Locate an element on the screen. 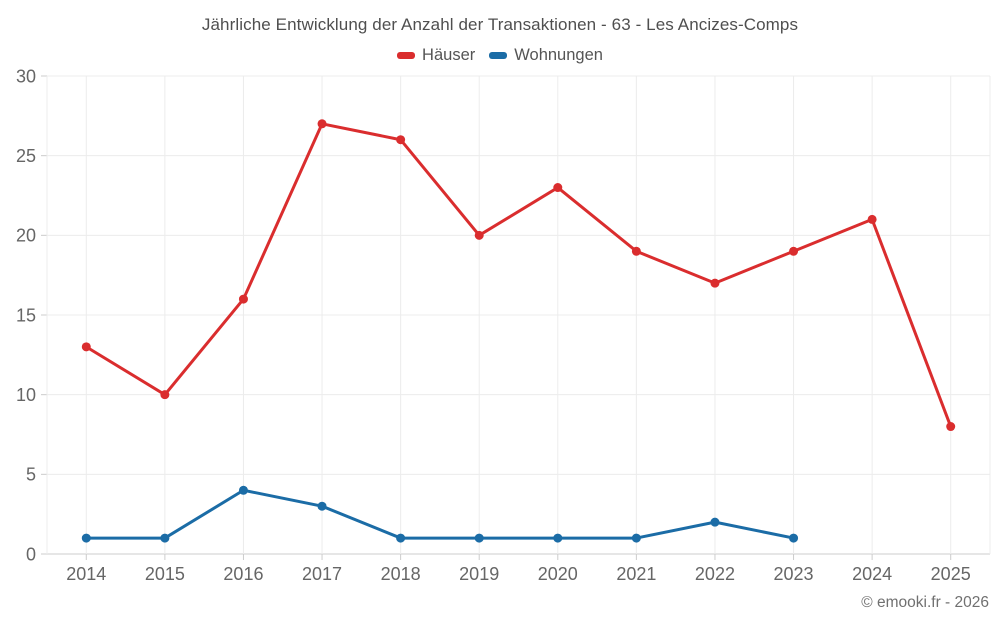 This screenshot has width=1000, height=625. legend-swatch-wohnungen-icon is located at coordinates (498, 55).